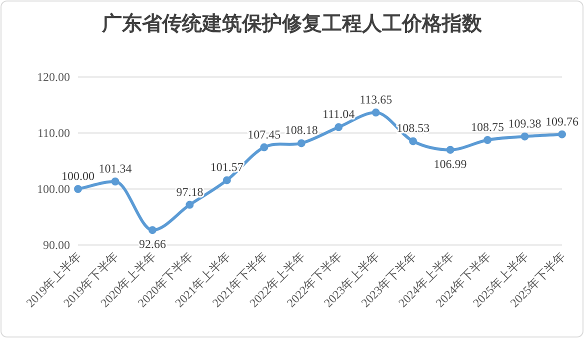 The height and width of the screenshot is (338, 584). I want to click on data-label: 106.99, so click(450, 163).